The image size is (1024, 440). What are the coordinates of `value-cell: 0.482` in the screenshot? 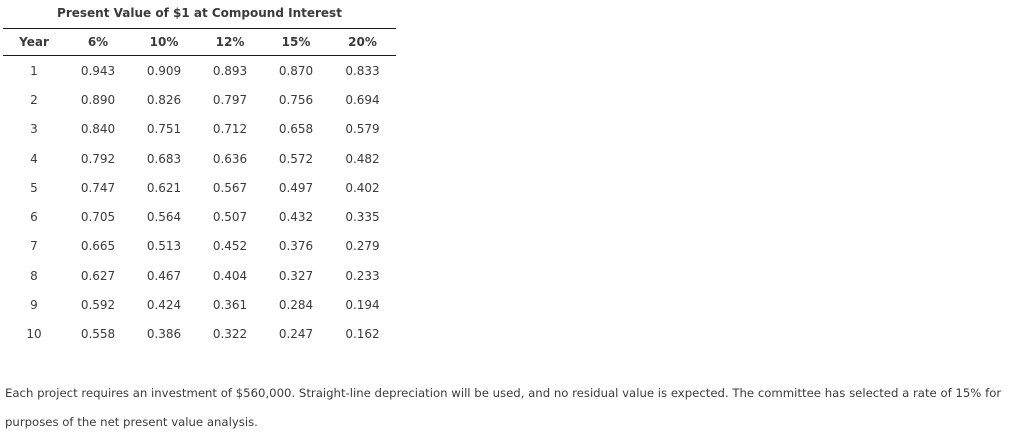 It's located at (362, 158).